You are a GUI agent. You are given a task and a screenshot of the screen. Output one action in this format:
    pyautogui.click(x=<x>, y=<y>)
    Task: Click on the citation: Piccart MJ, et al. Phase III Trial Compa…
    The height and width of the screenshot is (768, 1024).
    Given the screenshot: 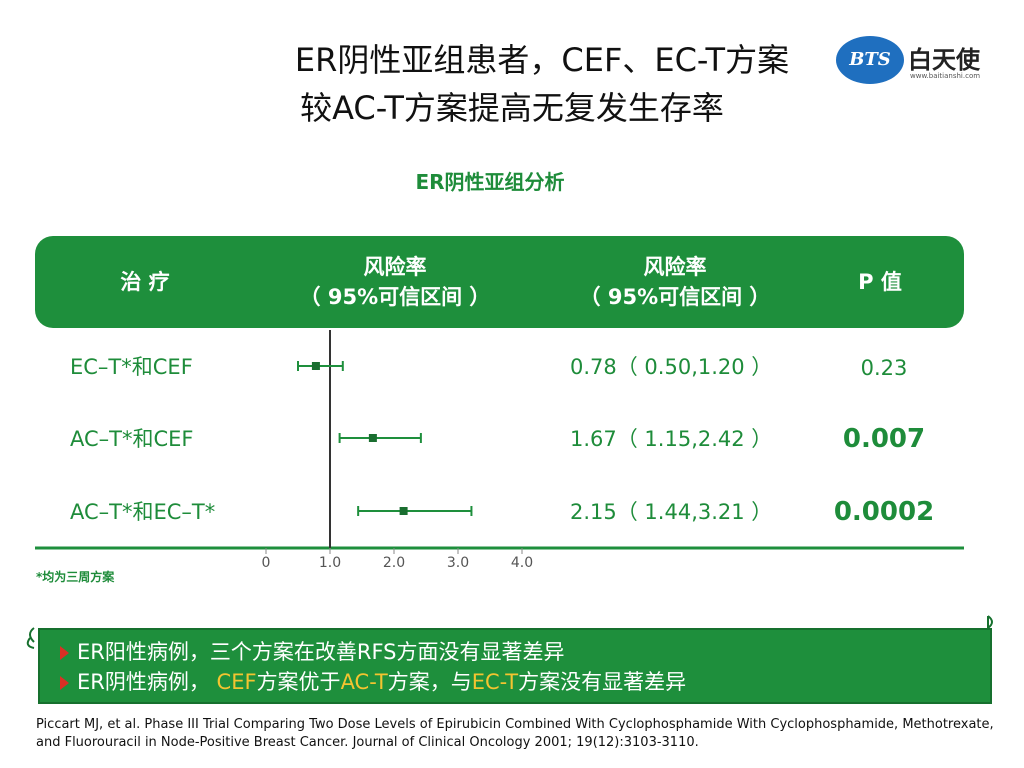 What is the action you would take?
    pyautogui.click(x=515, y=733)
    